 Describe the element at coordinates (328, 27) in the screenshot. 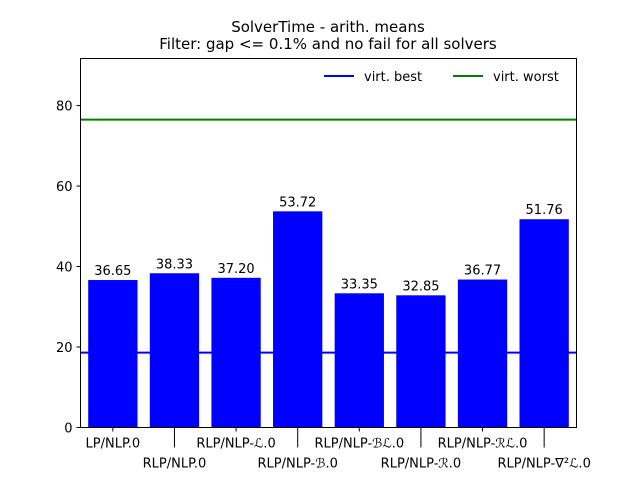

I see `chart-title: SolverTime - arith. means` at that location.